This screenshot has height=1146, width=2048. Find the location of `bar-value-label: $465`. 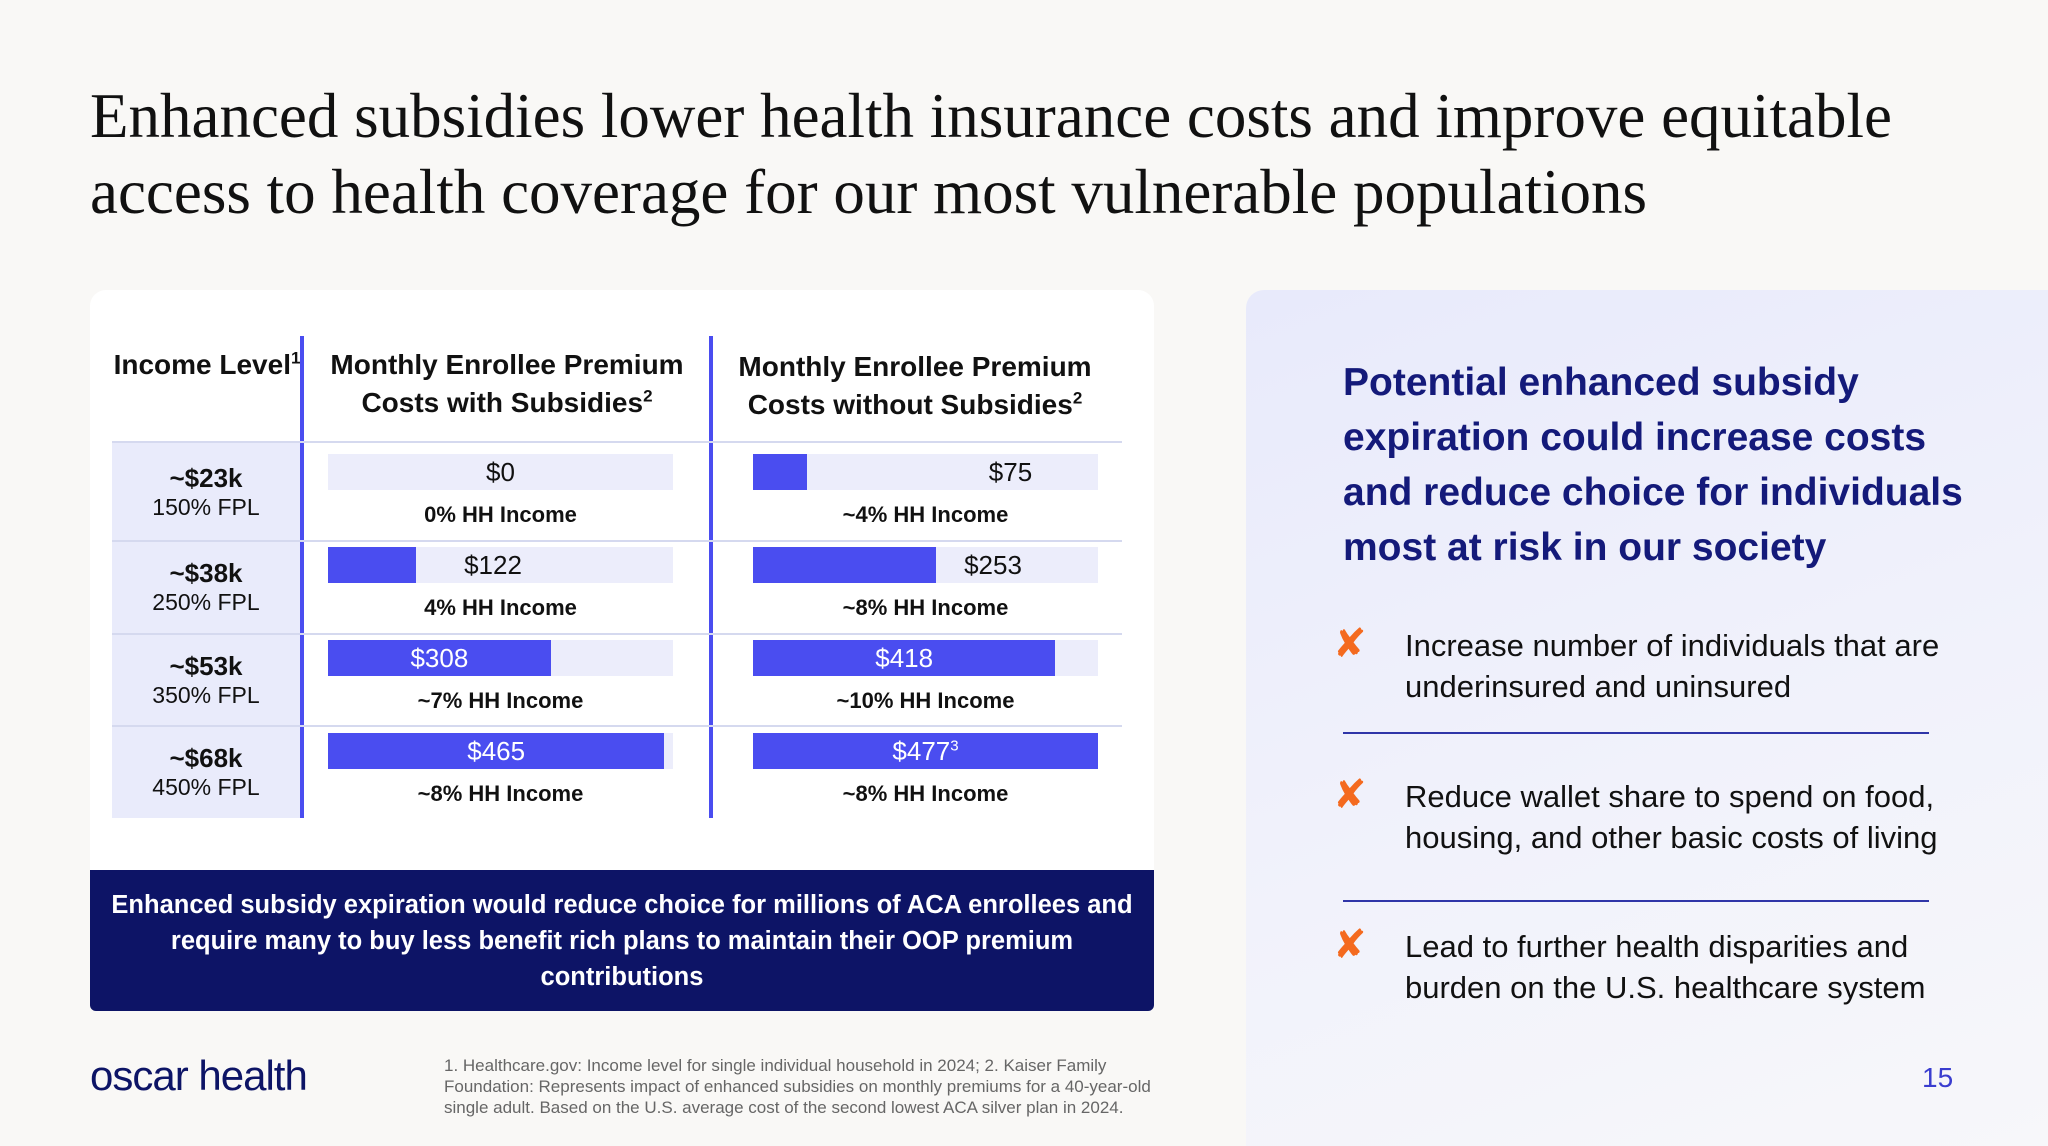

bar-value-label: $465 is located at coordinates (496, 751).